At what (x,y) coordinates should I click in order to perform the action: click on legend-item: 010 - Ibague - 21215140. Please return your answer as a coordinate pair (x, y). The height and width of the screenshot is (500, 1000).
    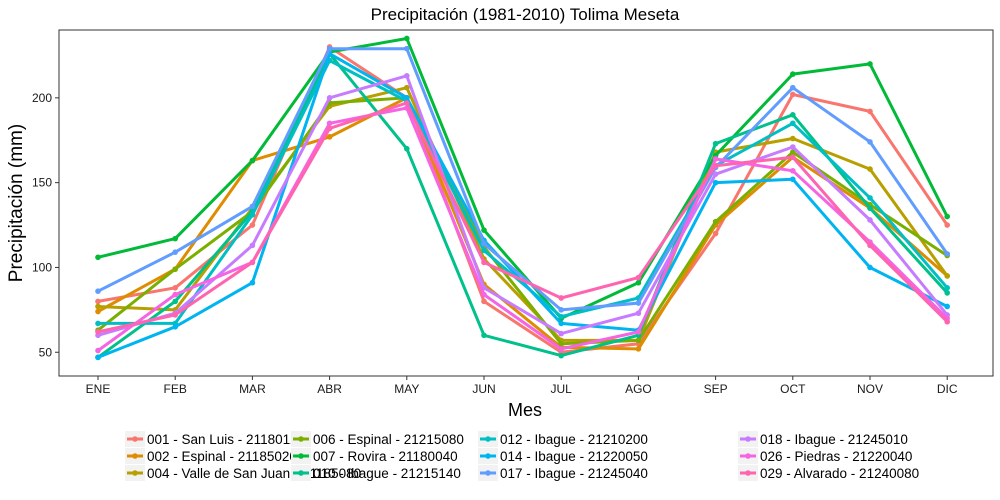
    Looking at the image, I should click on (376, 473).